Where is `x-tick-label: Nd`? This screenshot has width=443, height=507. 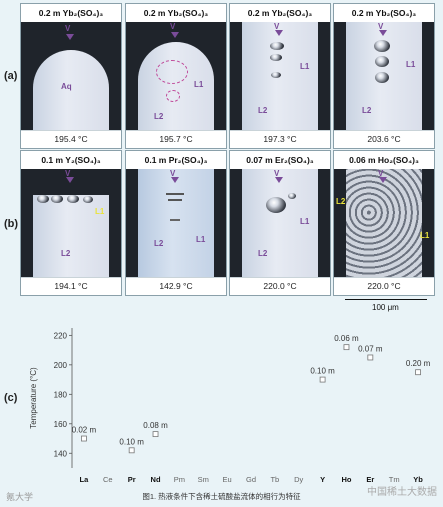
x-tick-label: Nd is located at coordinates (156, 479).